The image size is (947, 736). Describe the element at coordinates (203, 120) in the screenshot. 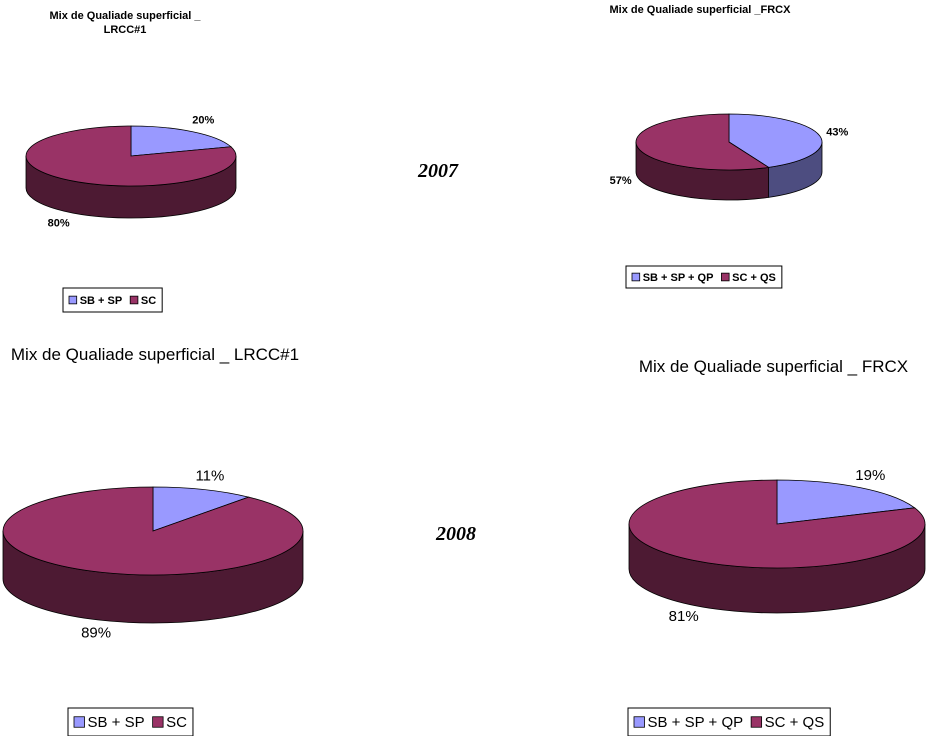

I see `data-label: 20%` at that location.